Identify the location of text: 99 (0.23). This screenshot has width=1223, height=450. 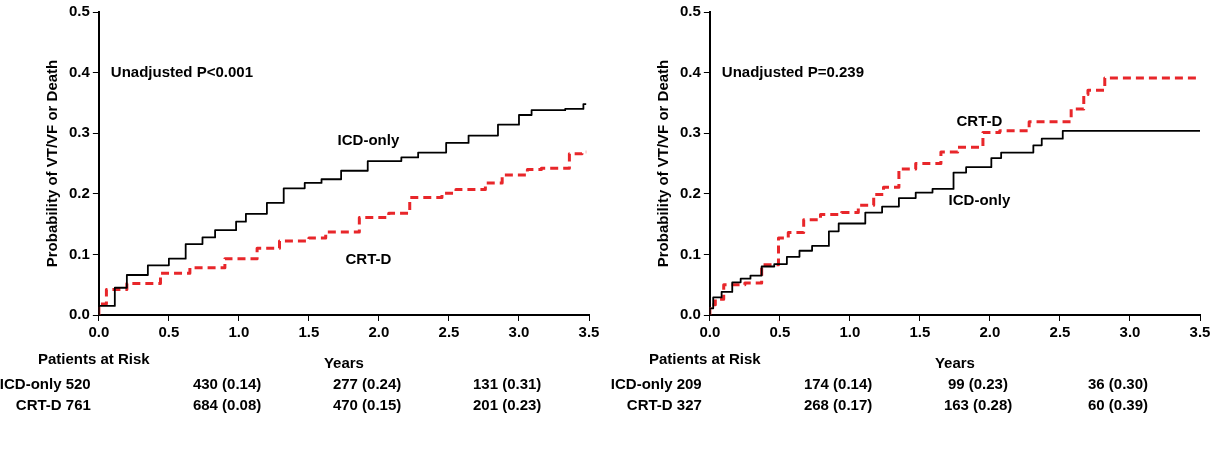
(977, 384).